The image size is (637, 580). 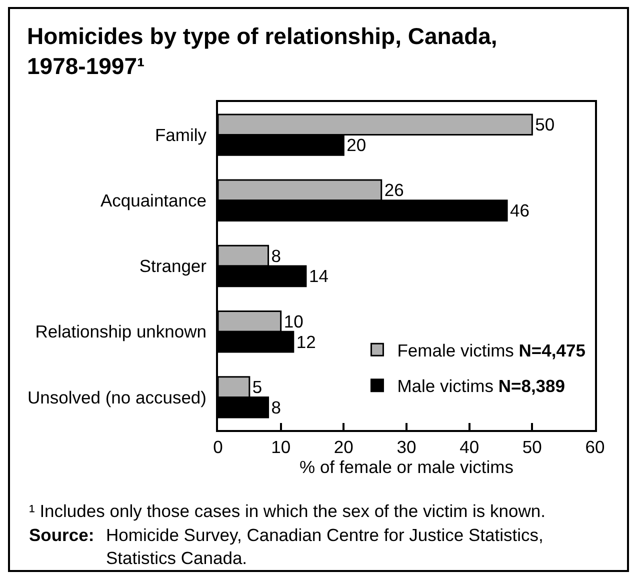 I want to click on data-label: 26, so click(x=394, y=190).